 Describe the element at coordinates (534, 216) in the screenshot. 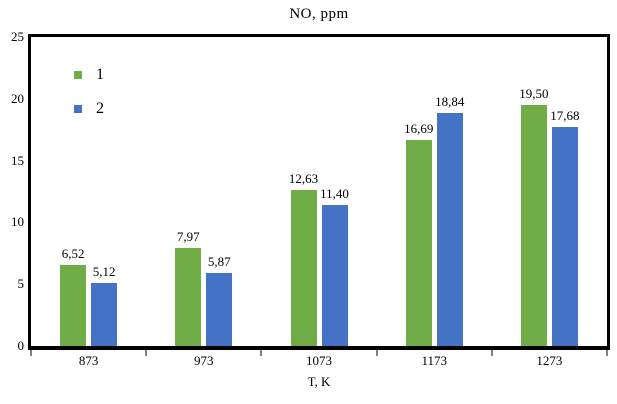

I see `bar-series-1-1273: 19,50` at that location.